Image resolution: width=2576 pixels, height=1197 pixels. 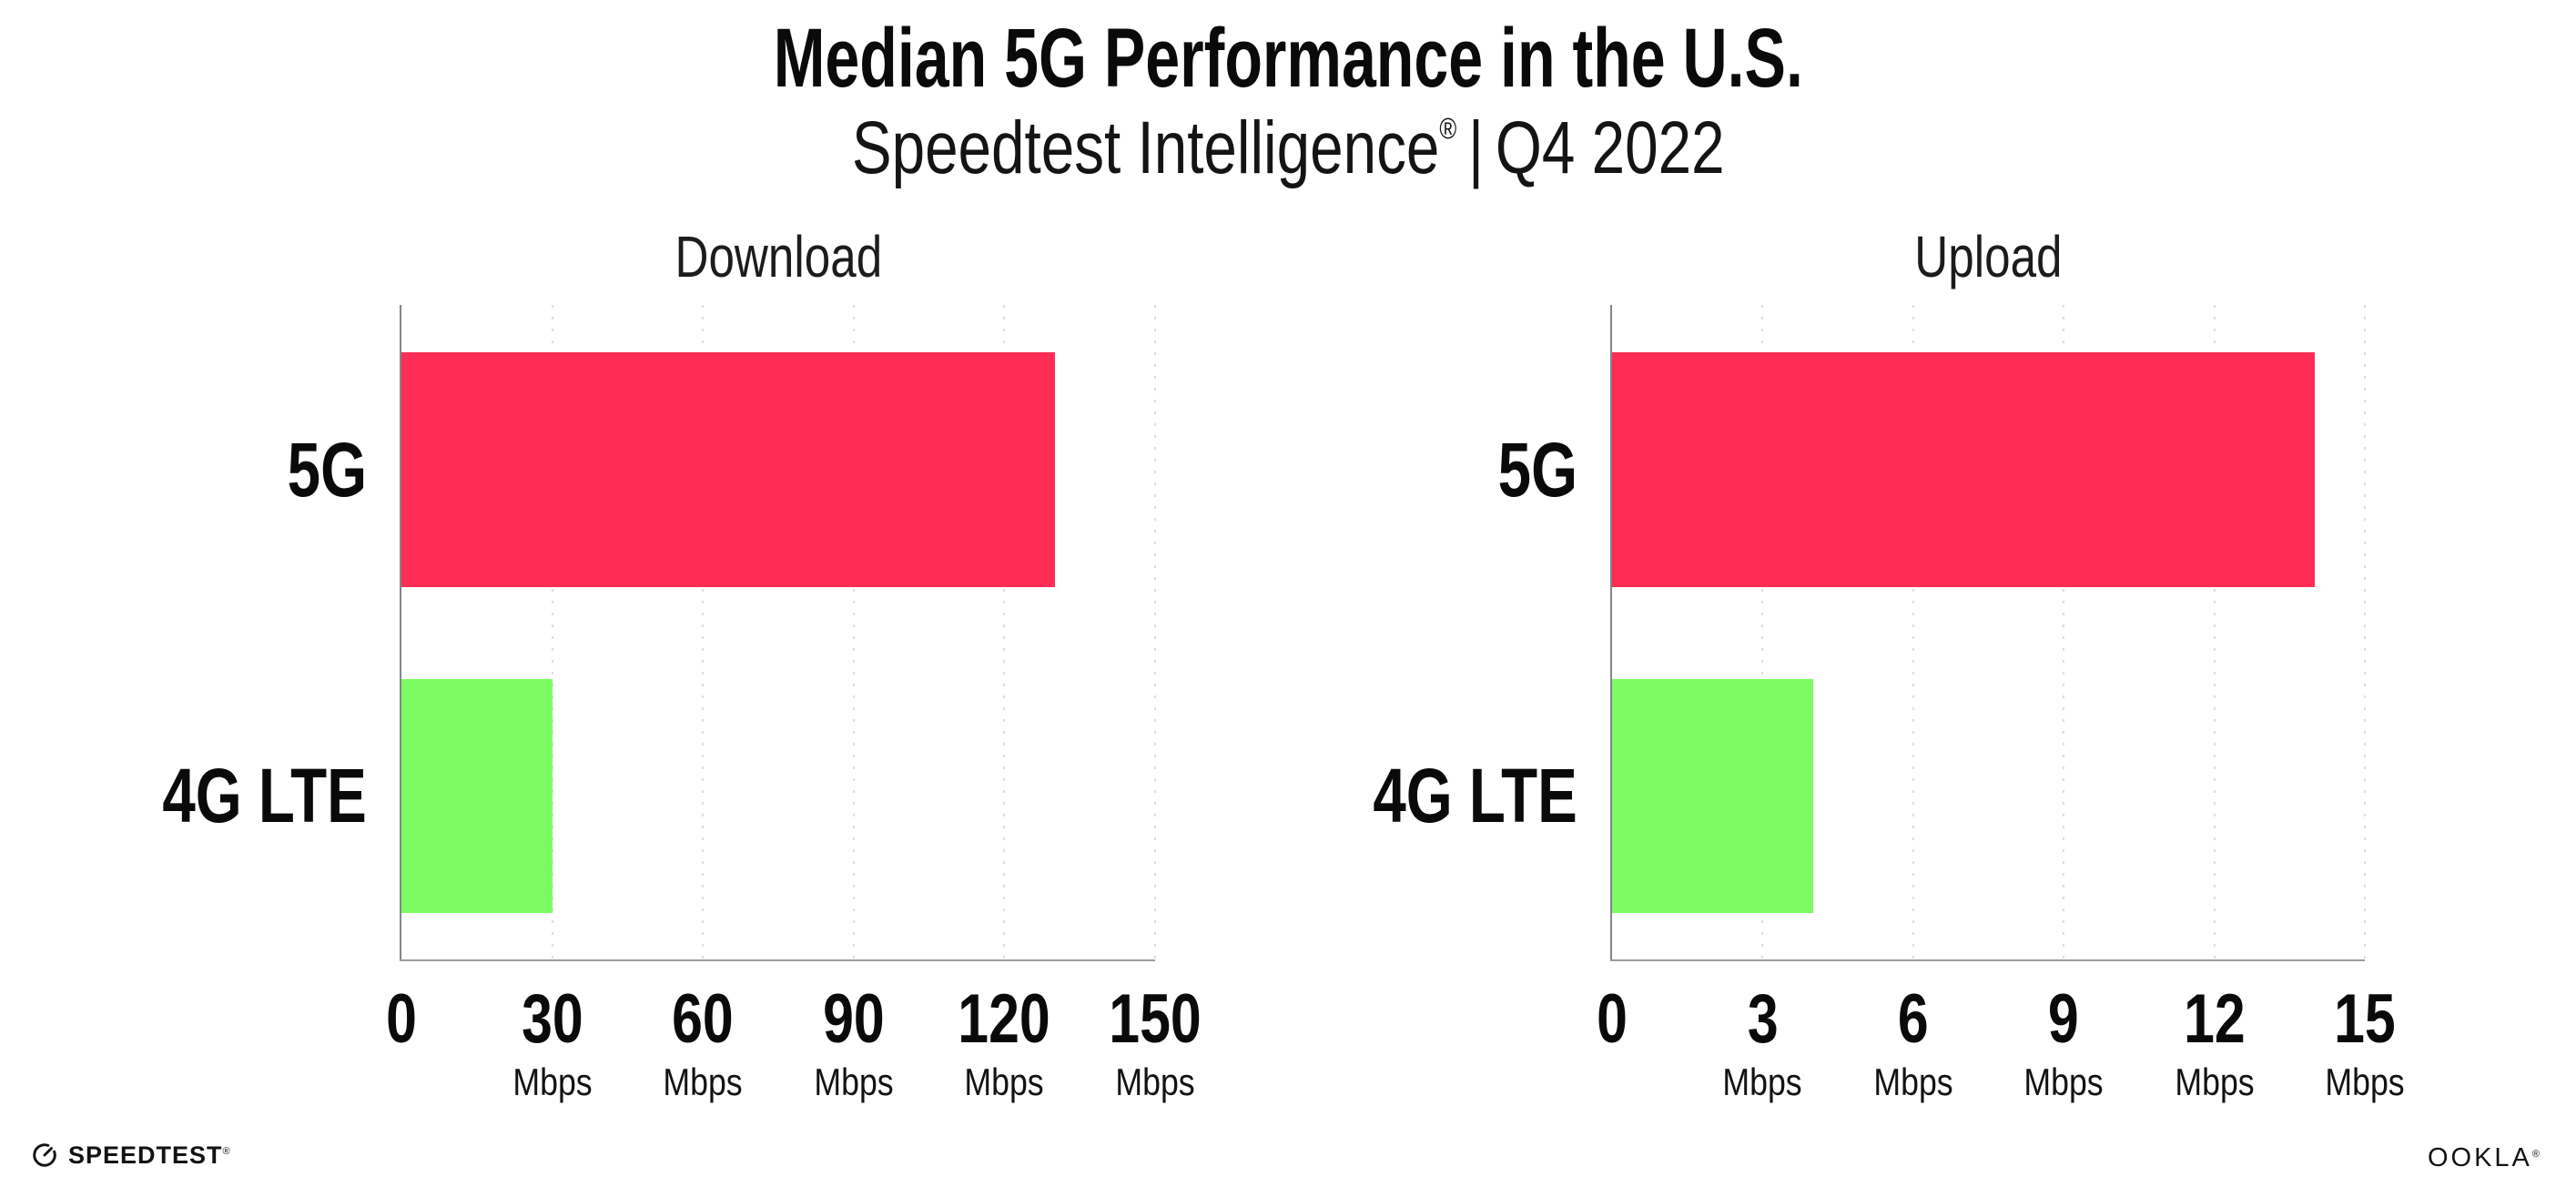 I want to click on subtitle-text: Speedtest Intelligence® | Q4 2022, so click(x=1288, y=149).